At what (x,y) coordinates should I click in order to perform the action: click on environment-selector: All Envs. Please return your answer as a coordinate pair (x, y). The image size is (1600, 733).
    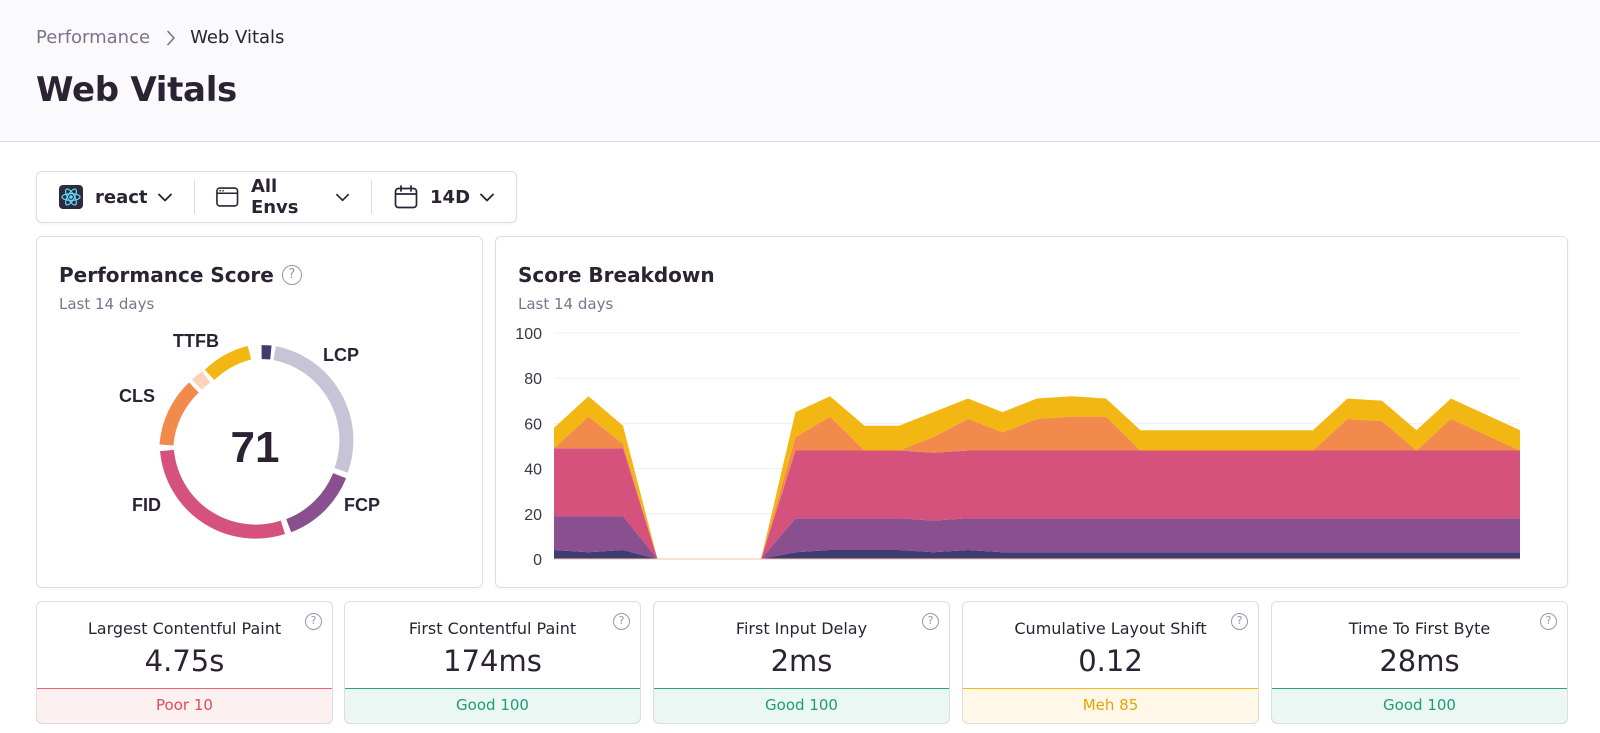
    Looking at the image, I should click on (282, 197).